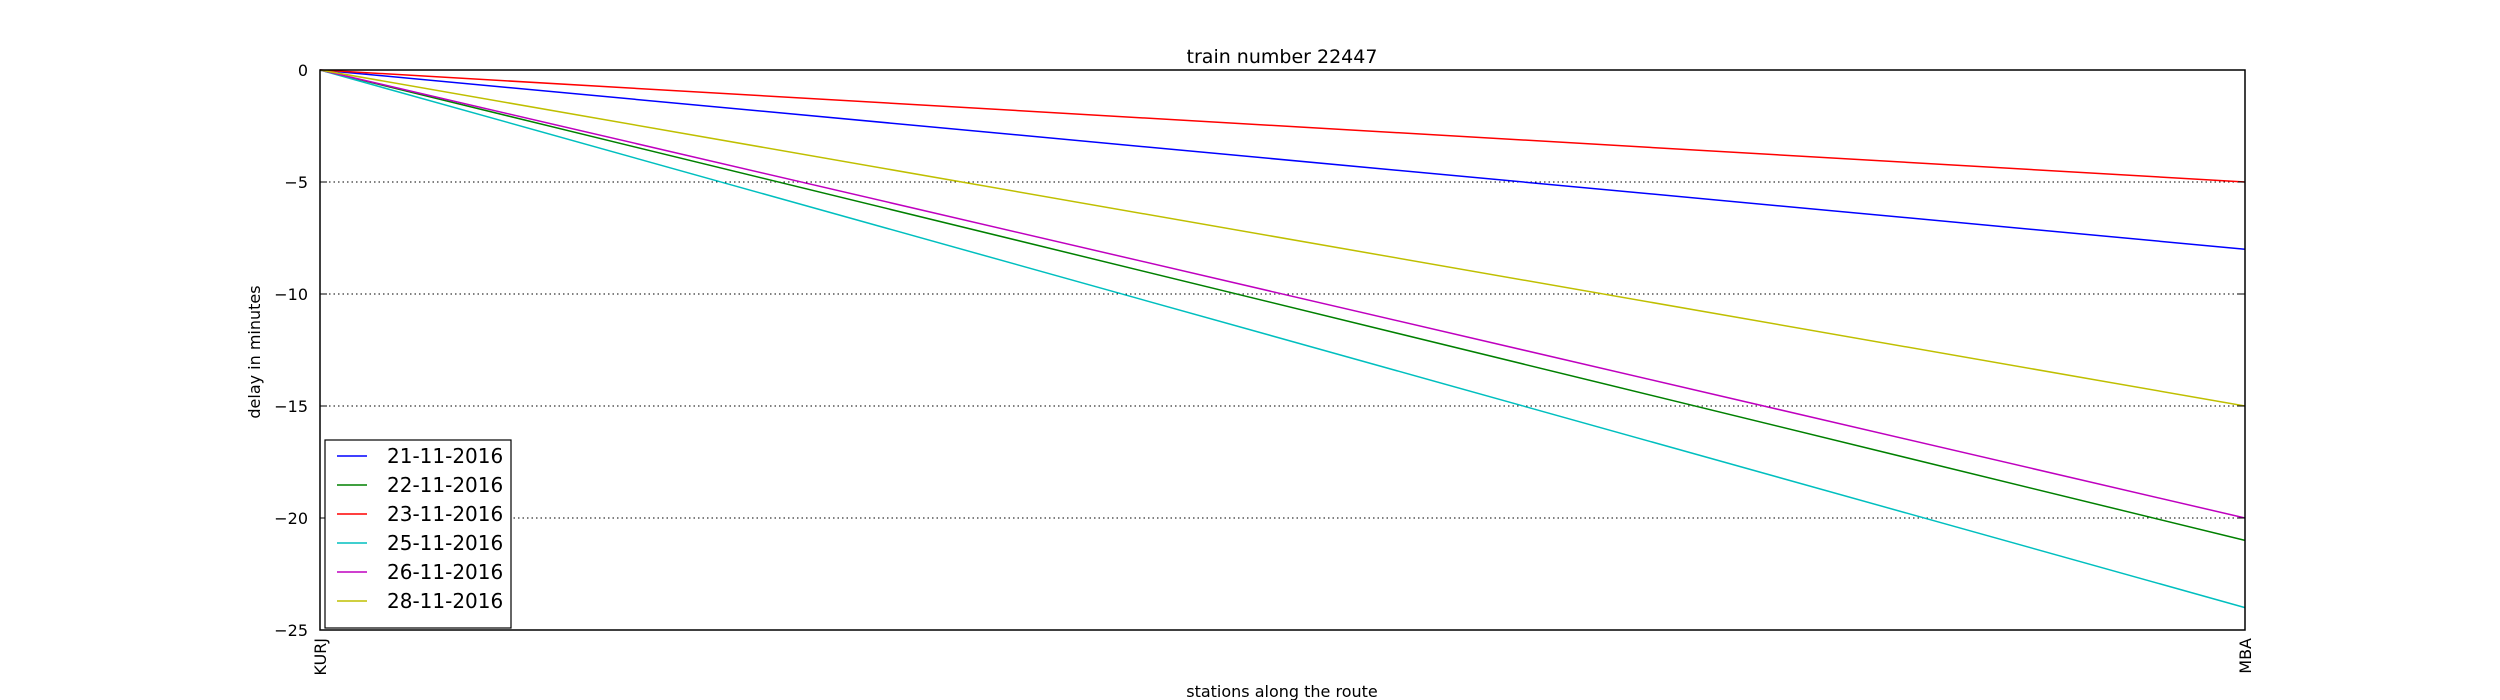  Describe the element at coordinates (1282, 691) in the screenshot. I see `x-axis-title: stations along the route` at that location.